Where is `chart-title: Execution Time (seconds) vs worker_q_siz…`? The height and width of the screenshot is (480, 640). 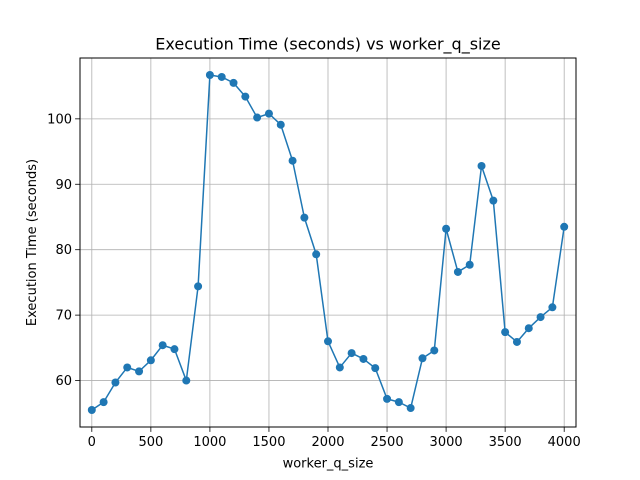 chart-title: Execution Time (seconds) vs worker_q_siz… is located at coordinates (327, 45).